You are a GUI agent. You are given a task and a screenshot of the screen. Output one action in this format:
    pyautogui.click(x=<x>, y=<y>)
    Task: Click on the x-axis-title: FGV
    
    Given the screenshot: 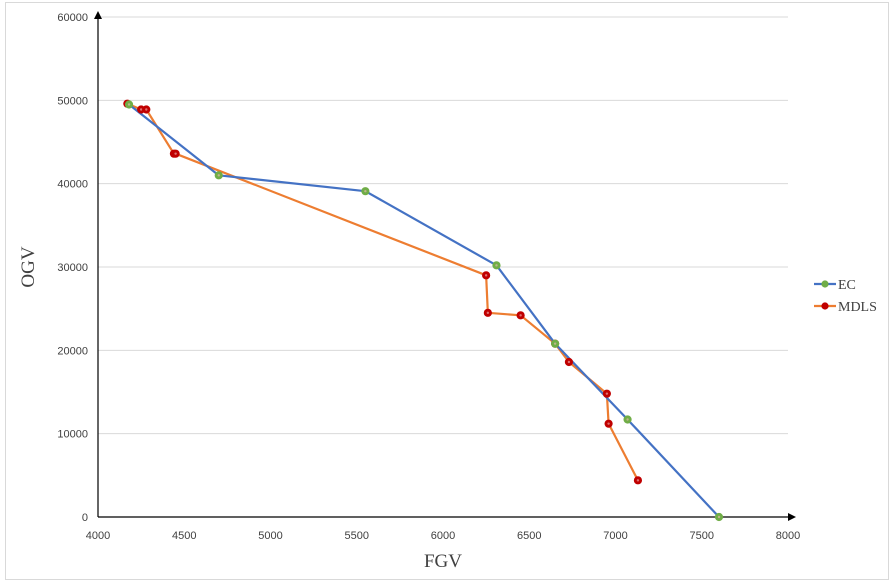 What is the action you would take?
    pyautogui.click(x=443, y=561)
    